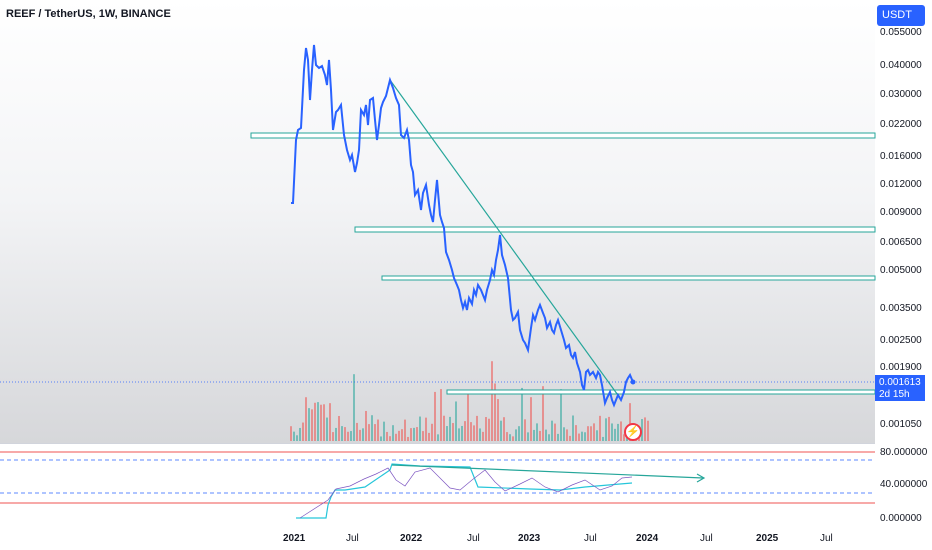  I want to click on indicator-axis-tick: 40.000000, so click(904, 484).